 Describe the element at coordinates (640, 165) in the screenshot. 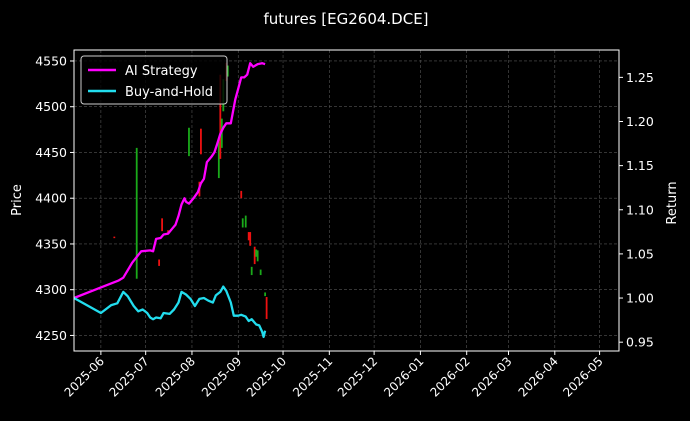

I see `y2-tick-label: 1.15` at that location.